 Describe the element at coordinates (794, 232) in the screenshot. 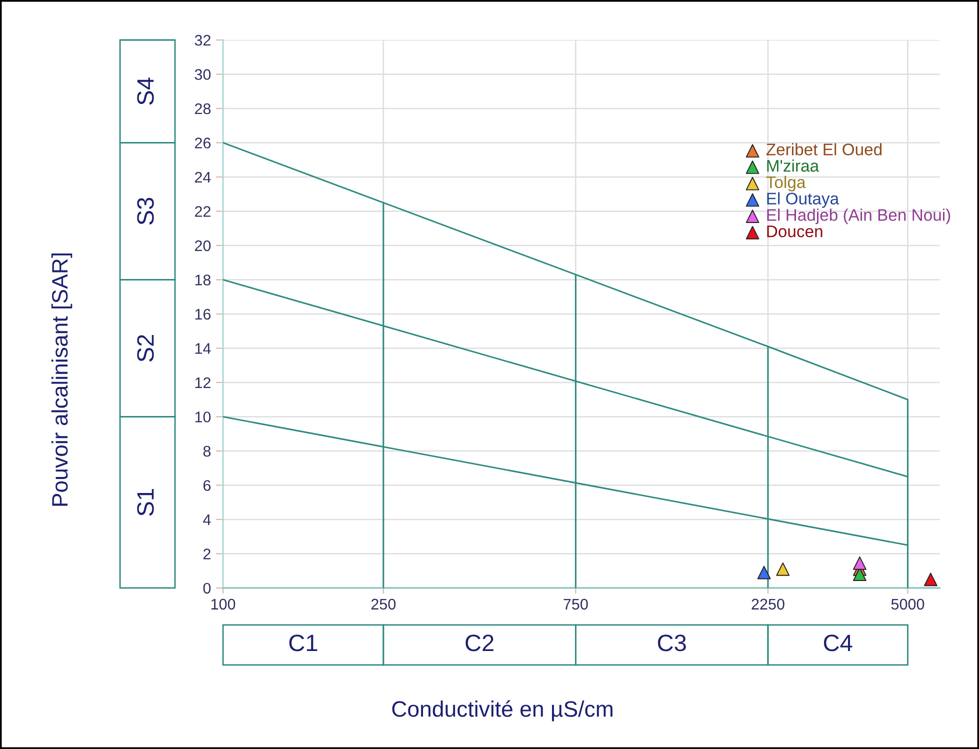

I see `legend-label: Doucen` at that location.